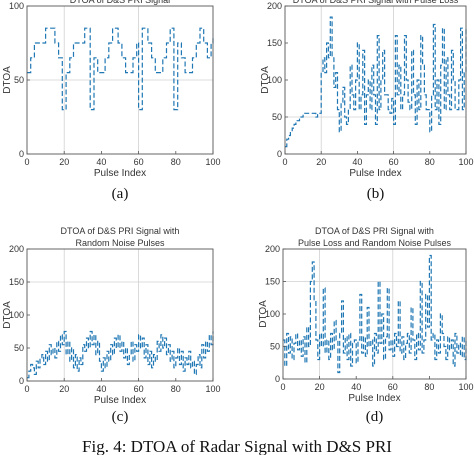 The image size is (474, 455). What do you see at coordinates (120, 417) in the screenshot?
I see `panel-label: (c)` at bounding box center [120, 417].